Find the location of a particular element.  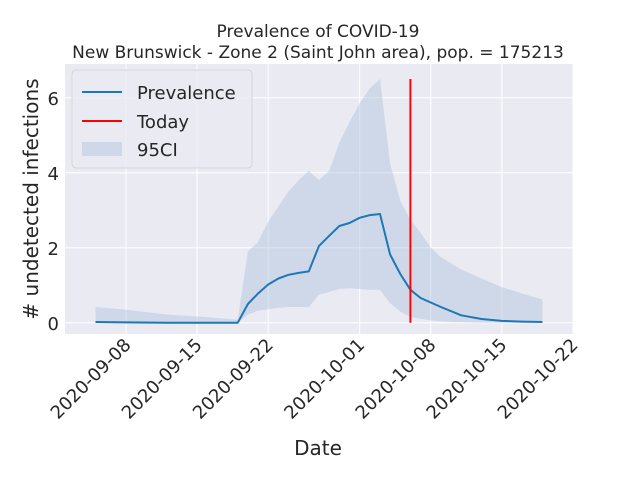

y-tick-label-3: 6 is located at coordinates (53, 99).